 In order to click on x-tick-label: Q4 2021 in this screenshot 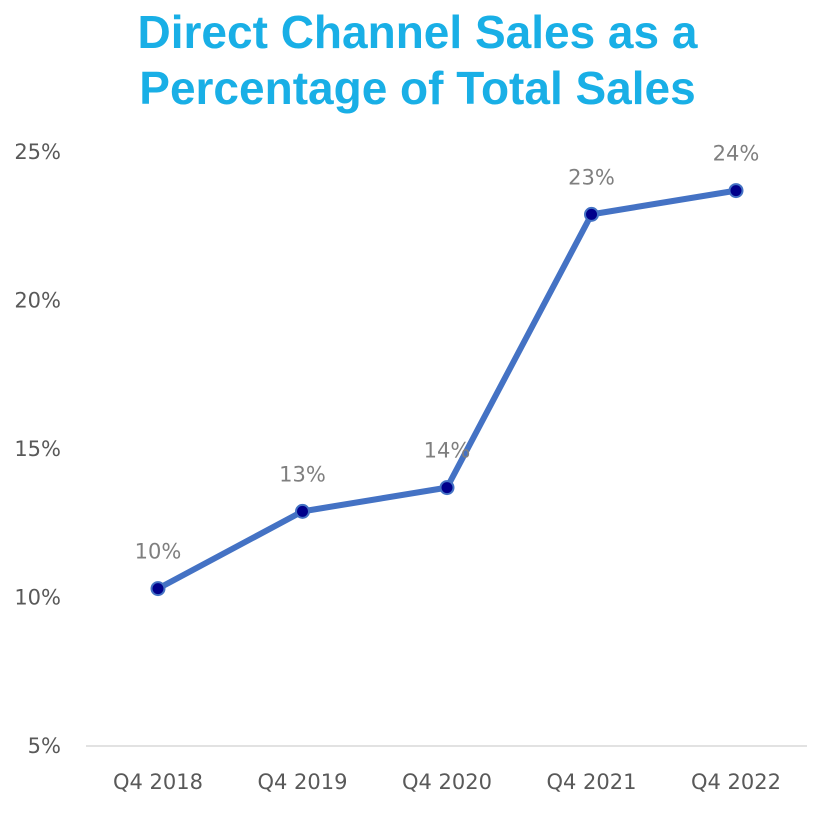, I will do `click(591, 782)`.